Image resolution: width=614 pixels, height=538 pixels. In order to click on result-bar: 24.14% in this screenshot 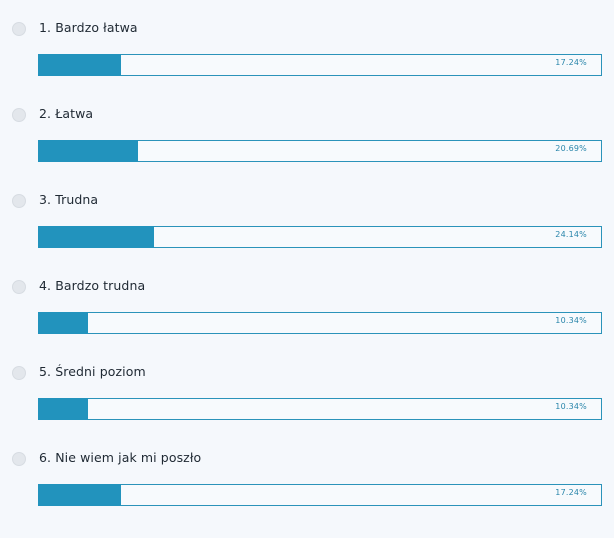, I will do `click(320, 237)`.